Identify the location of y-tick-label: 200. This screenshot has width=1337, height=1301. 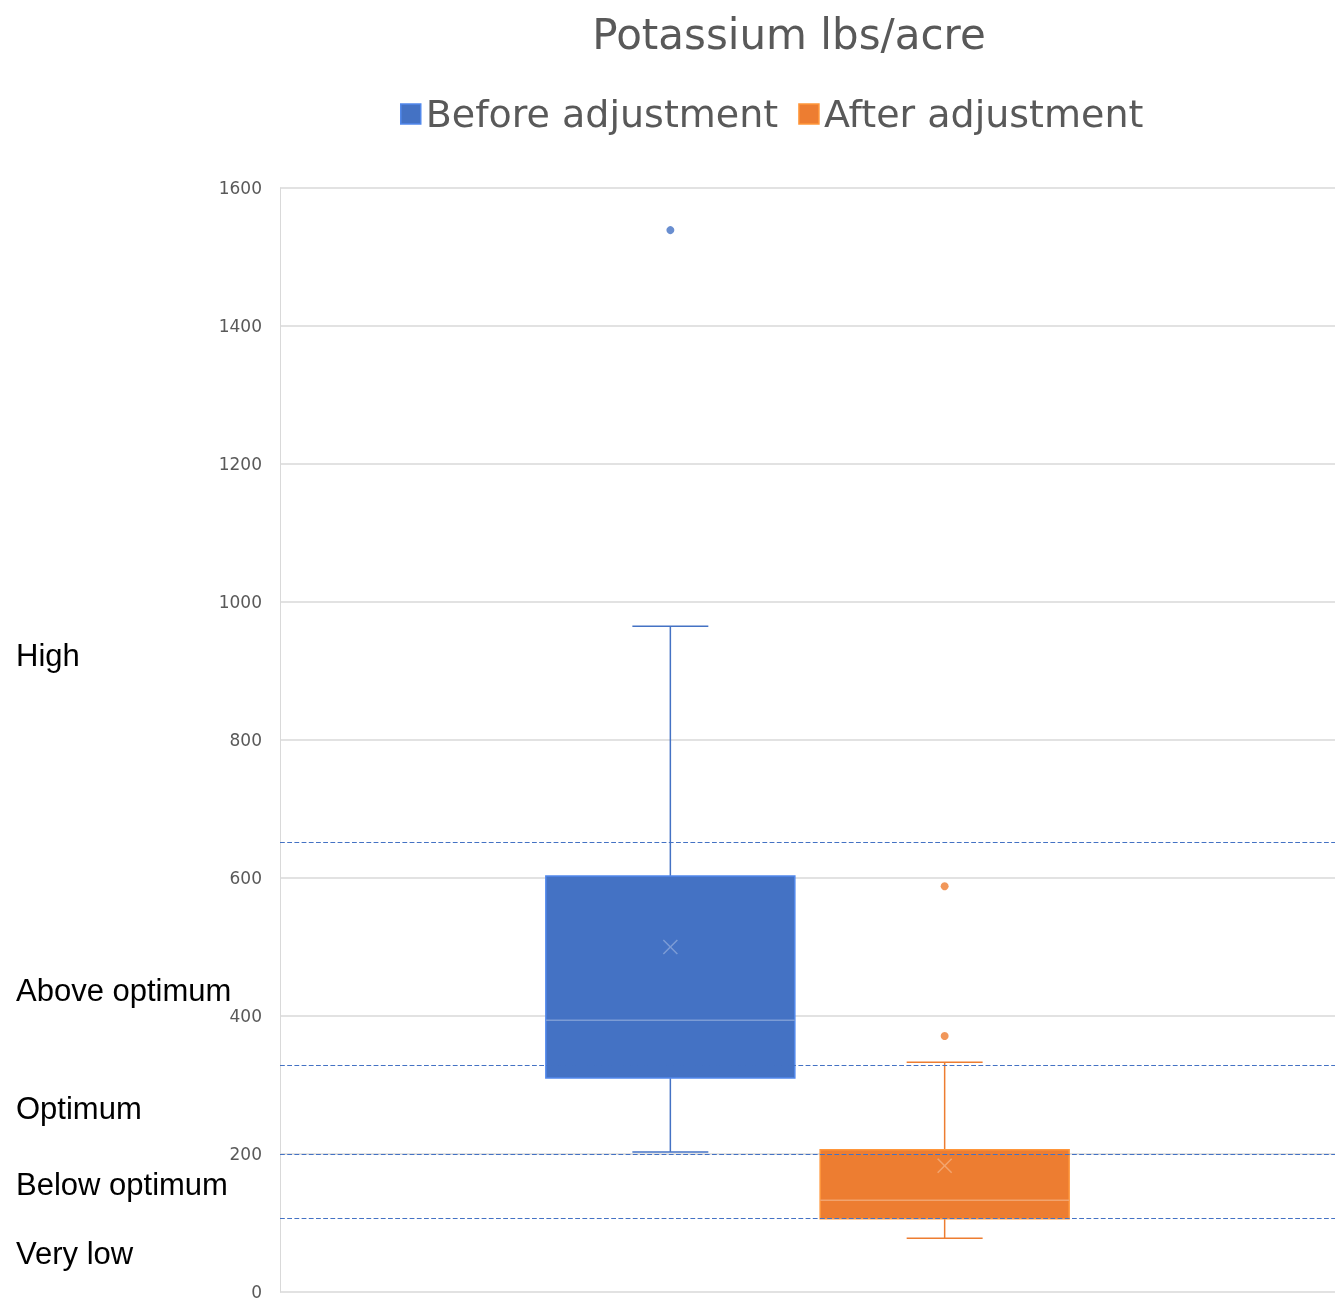
(245, 1154).